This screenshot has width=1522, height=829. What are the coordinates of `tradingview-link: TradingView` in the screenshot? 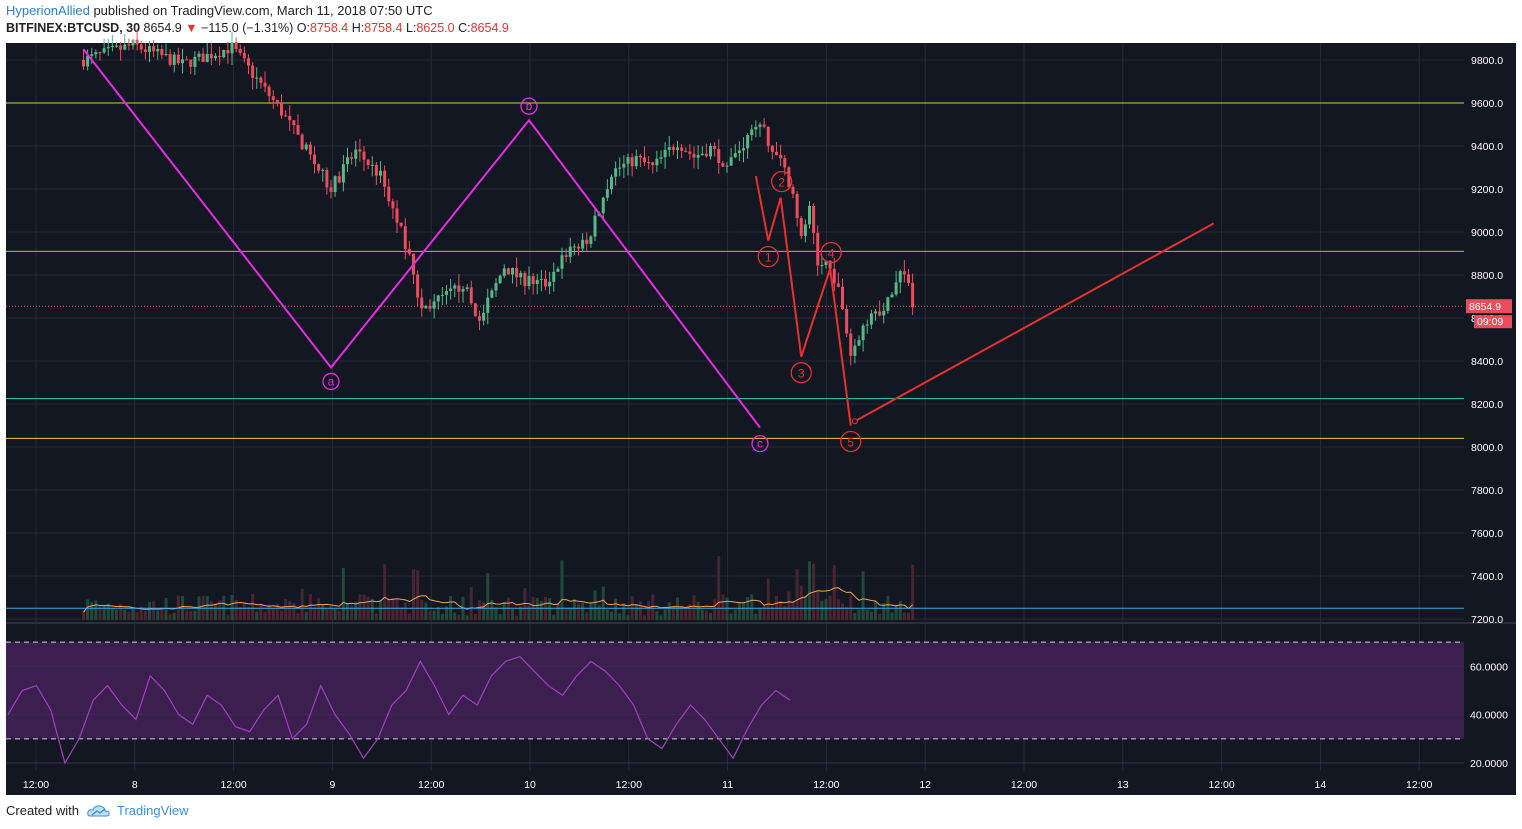 It's located at (152, 810).